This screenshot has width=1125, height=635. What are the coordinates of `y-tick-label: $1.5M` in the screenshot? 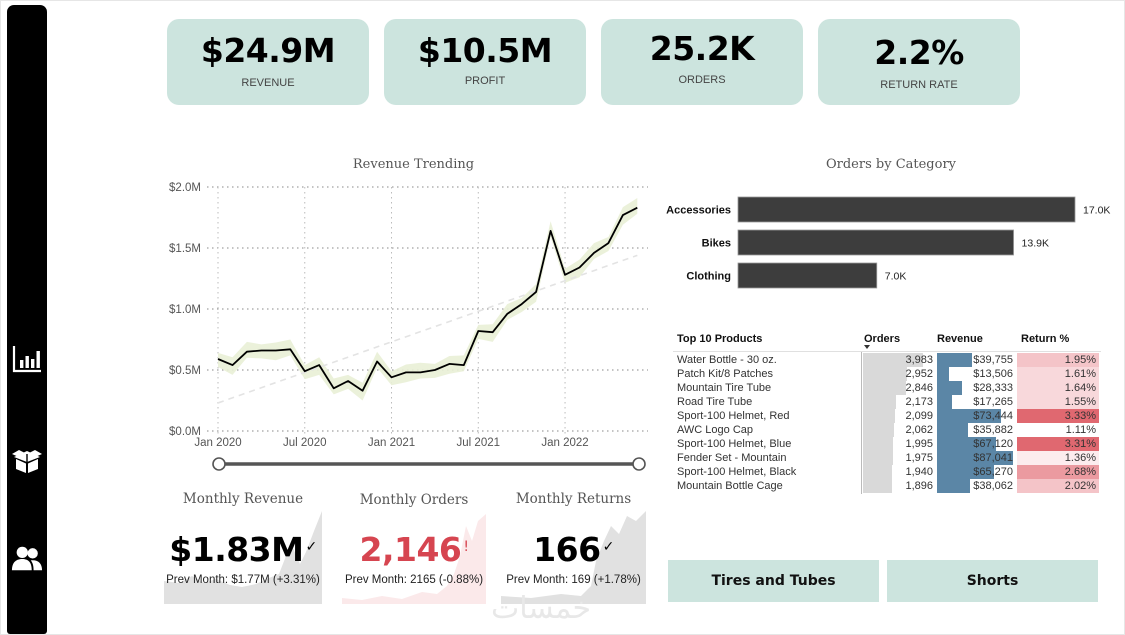 It's located at (185, 249).